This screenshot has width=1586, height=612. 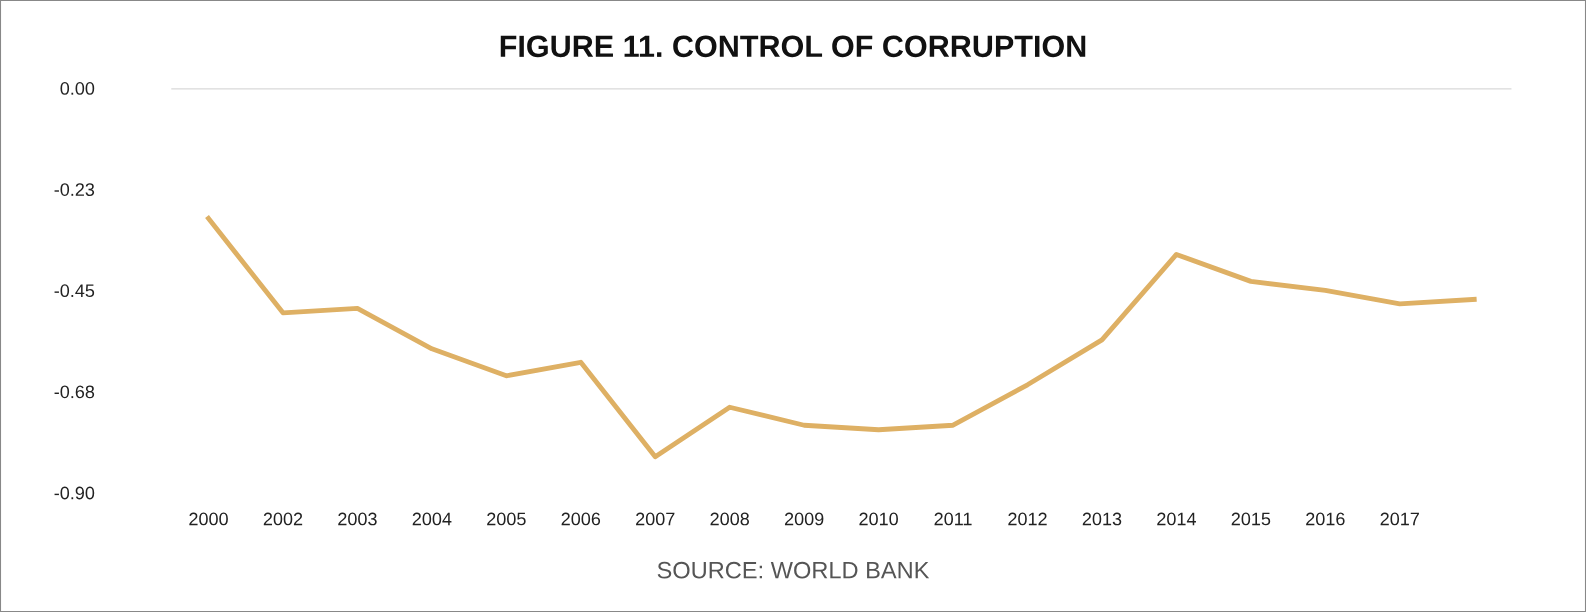 I want to click on x-tick-label: 2005, so click(x=506, y=519).